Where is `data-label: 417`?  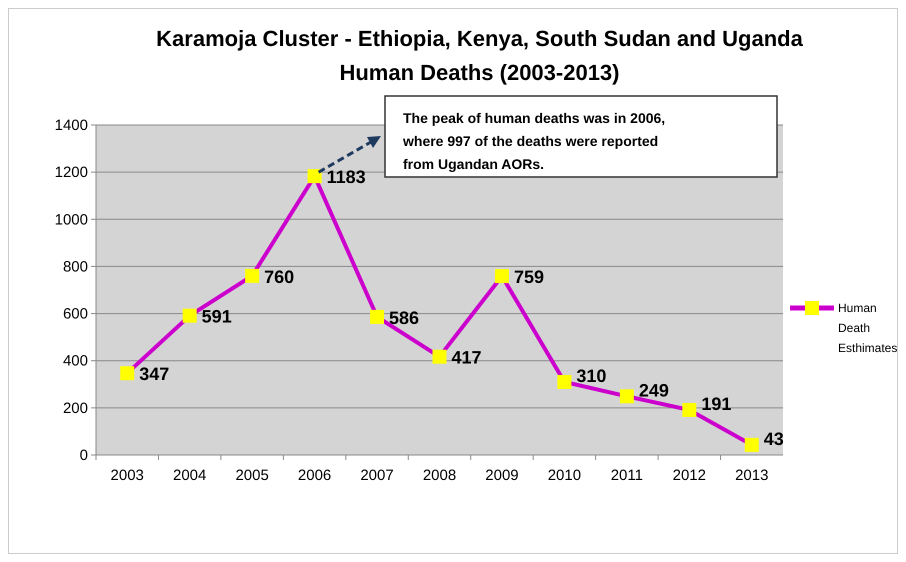 data-label: 417 is located at coordinates (467, 358).